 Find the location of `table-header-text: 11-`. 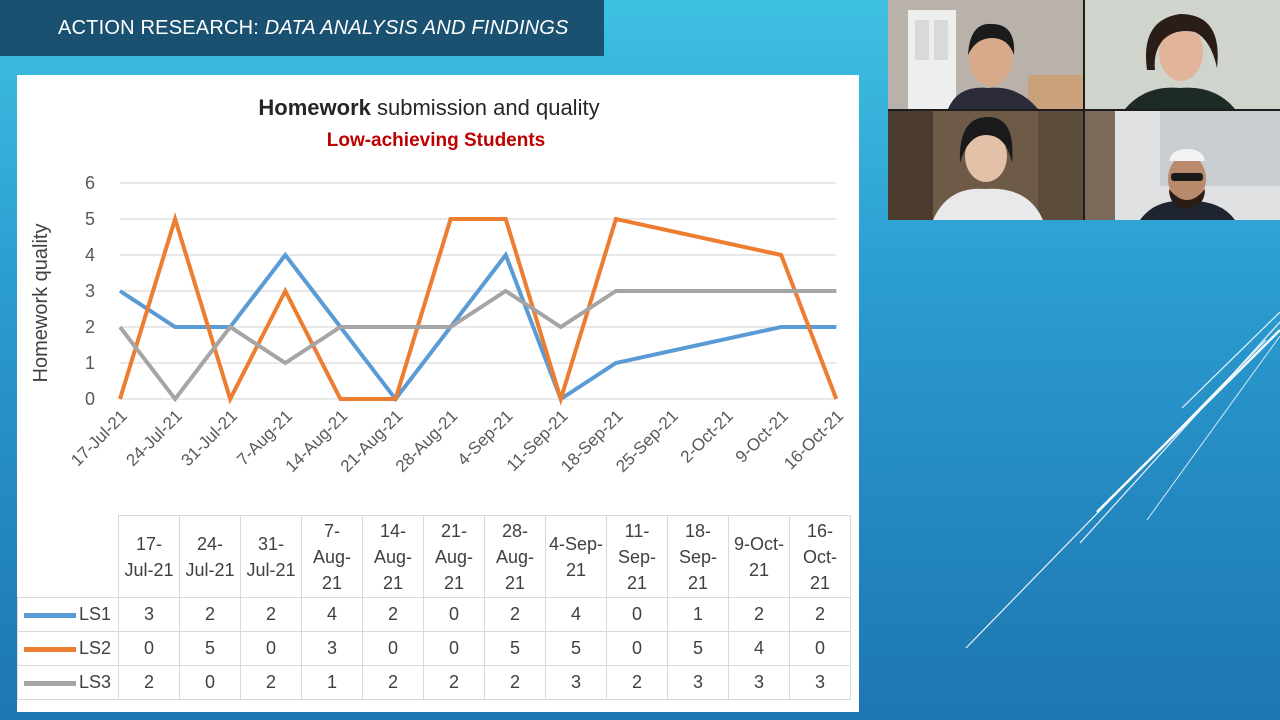

table-header-text: 11- is located at coordinates (637, 530).